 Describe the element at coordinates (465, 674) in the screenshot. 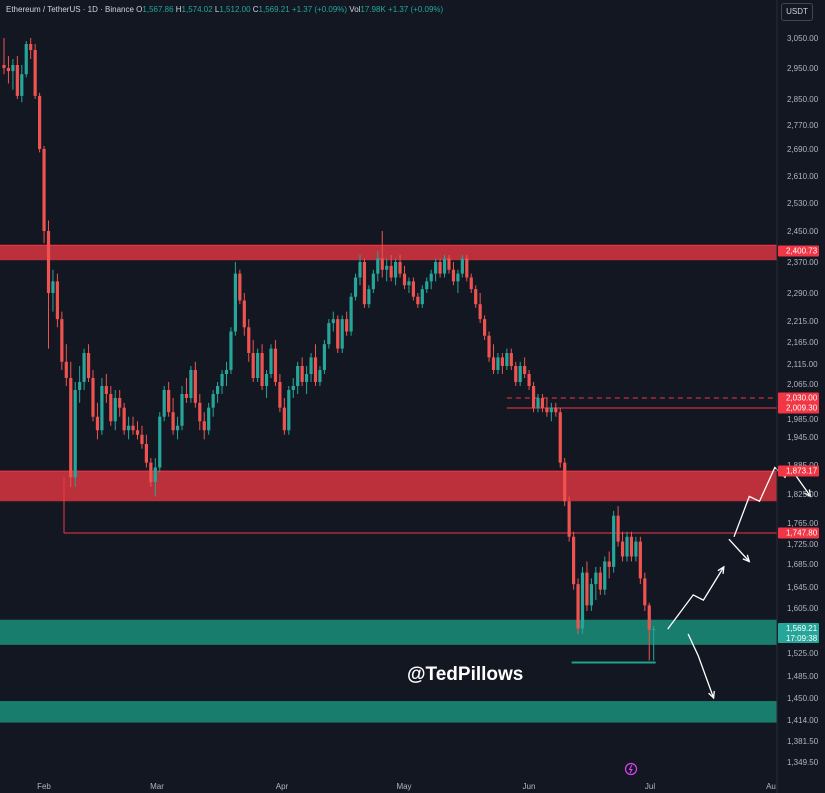

I see `watermark-text: @TedPillows` at that location.